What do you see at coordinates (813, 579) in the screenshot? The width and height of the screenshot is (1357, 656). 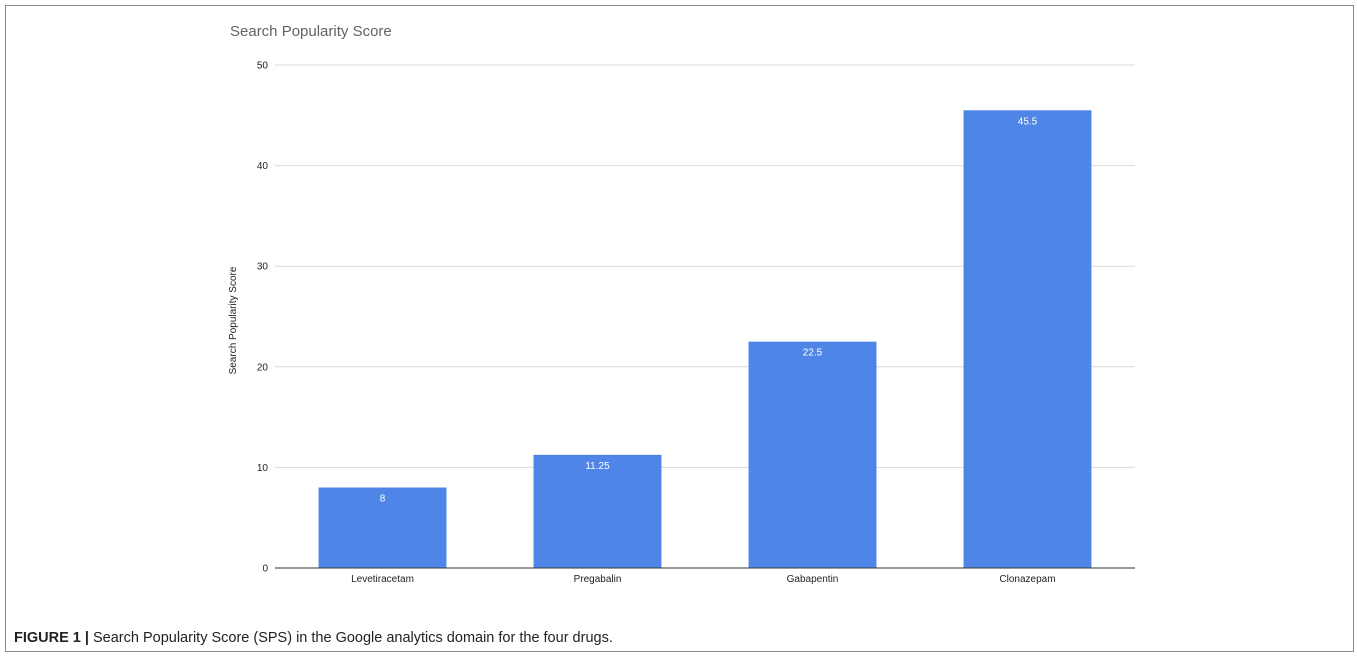 I see `x-tick-label: Gabapentin` at bounding box center [813, 579].